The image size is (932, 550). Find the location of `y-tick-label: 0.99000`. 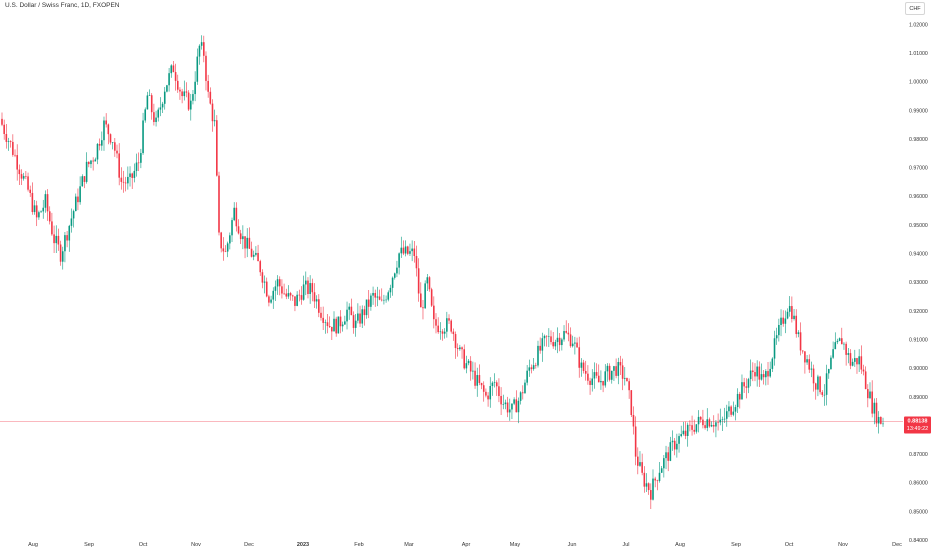

y-tick-label: 0.99000 is located at coordinates (918, 111).